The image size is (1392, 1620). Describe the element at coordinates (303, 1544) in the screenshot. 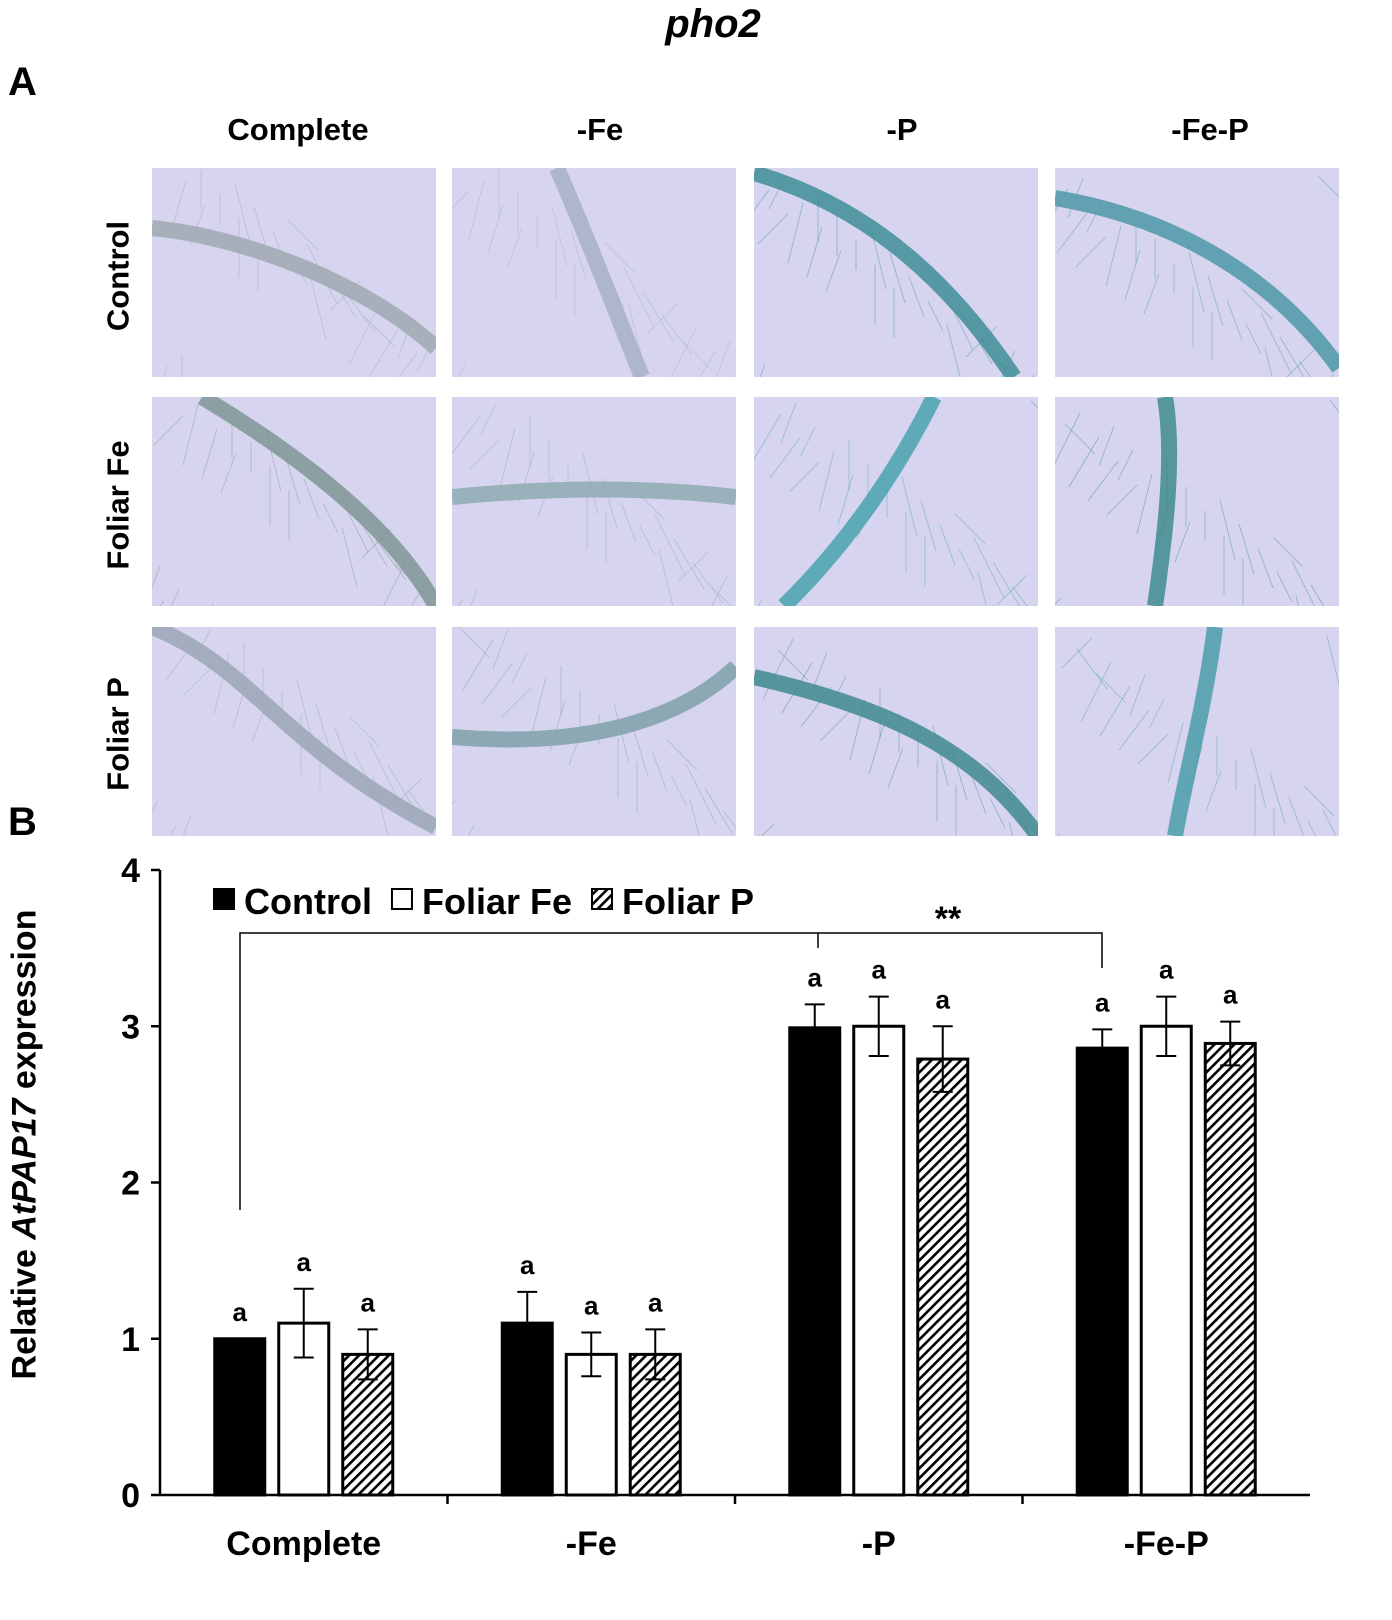

I see `x-tick-label: Complete` at that location.